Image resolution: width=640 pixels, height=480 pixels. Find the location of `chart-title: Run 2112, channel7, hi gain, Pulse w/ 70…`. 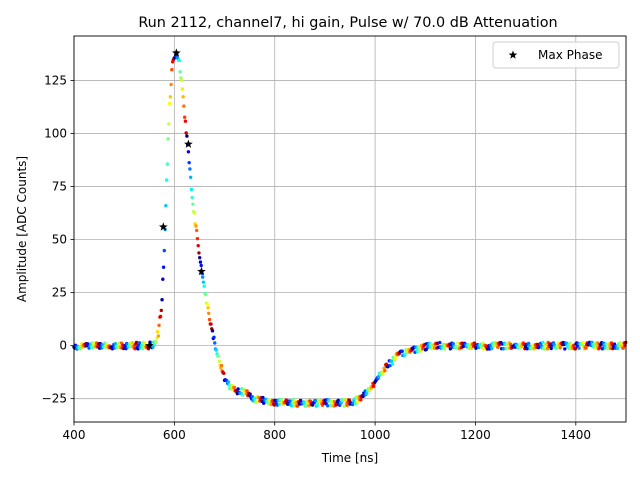

chart-title: Run 2112, channel7, hi gain, Pulse w/ 70… is located at coordinates (347, 23).